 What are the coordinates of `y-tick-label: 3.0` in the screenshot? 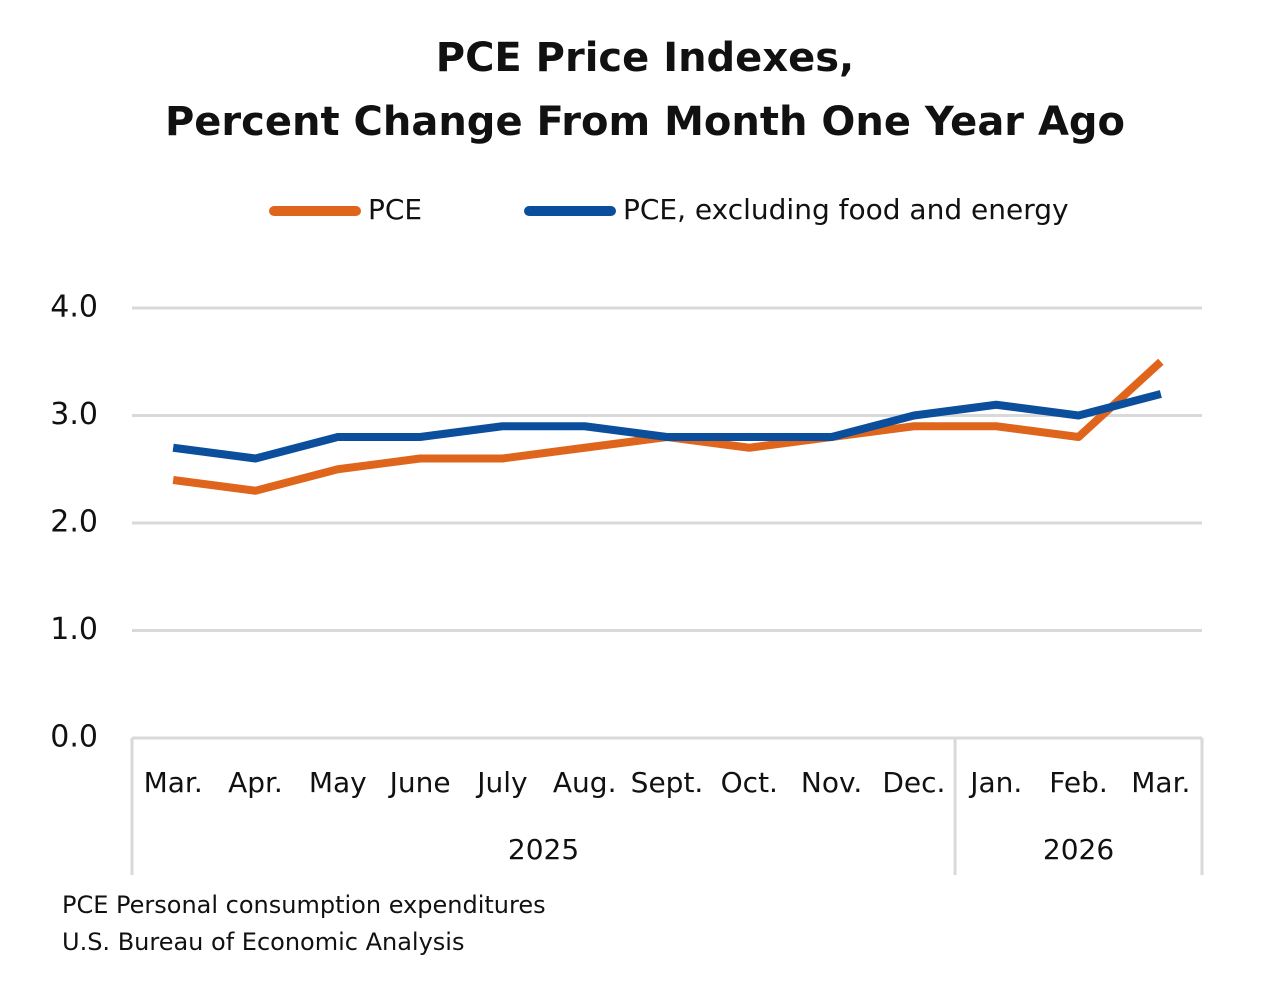 It's located at (74, 414).